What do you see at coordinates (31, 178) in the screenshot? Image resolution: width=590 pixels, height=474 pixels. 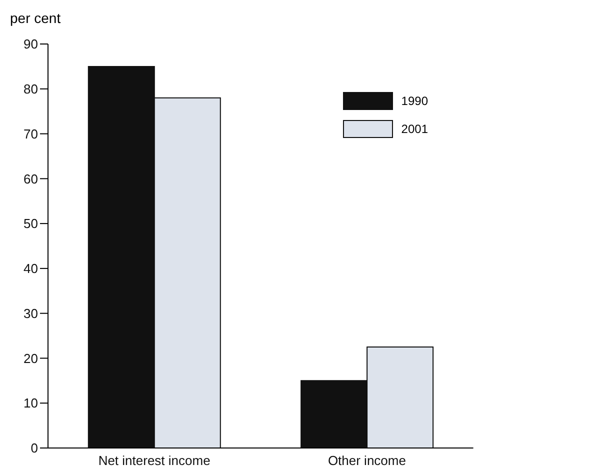 I see `y-tick-label: 60` at bounding box center [31, 178].